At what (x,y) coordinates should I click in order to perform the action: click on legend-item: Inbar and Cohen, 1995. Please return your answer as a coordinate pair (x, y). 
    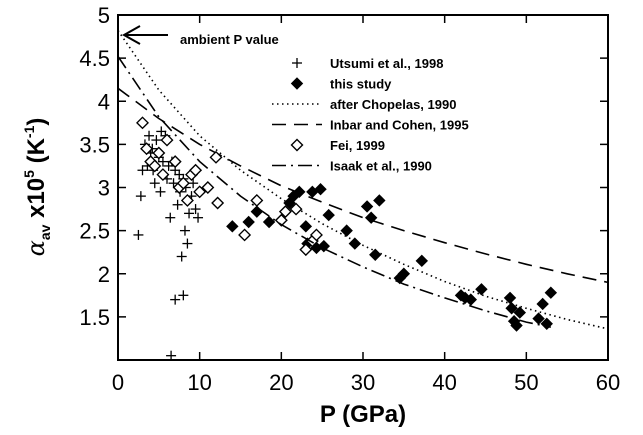
    Looking at the image, I should click on (370, 125).